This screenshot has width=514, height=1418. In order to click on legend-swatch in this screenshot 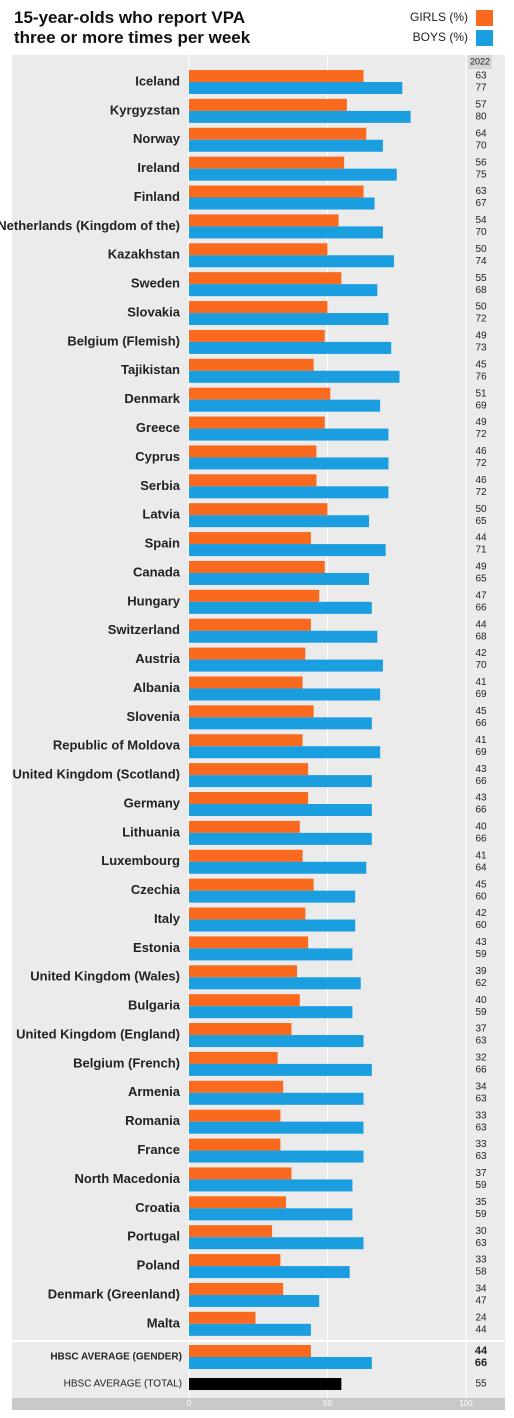, I will do `click(484, 18)`.